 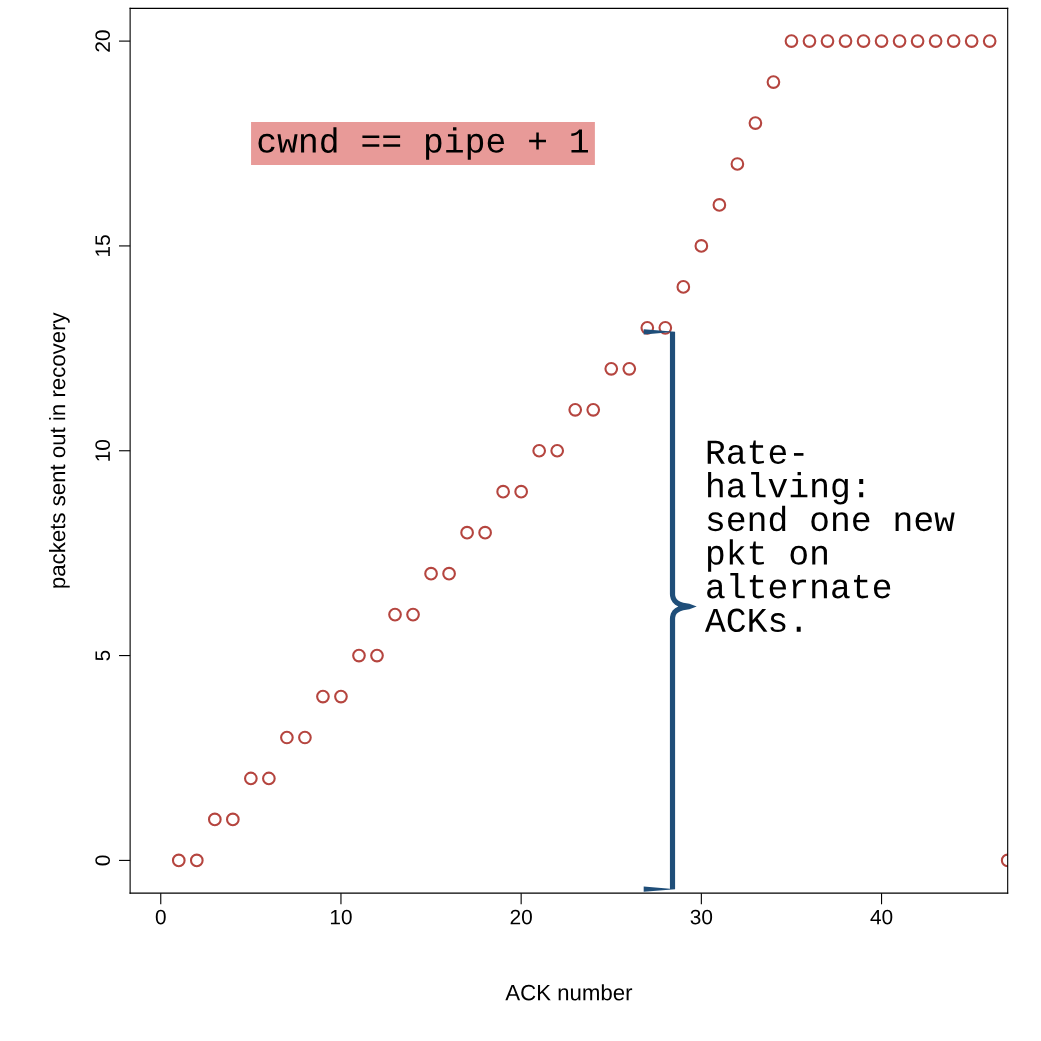 What do you see at coordinates (103, 41) in the screenshot?
I see `y-tick-label: 20` at bounding box center [103, 41].